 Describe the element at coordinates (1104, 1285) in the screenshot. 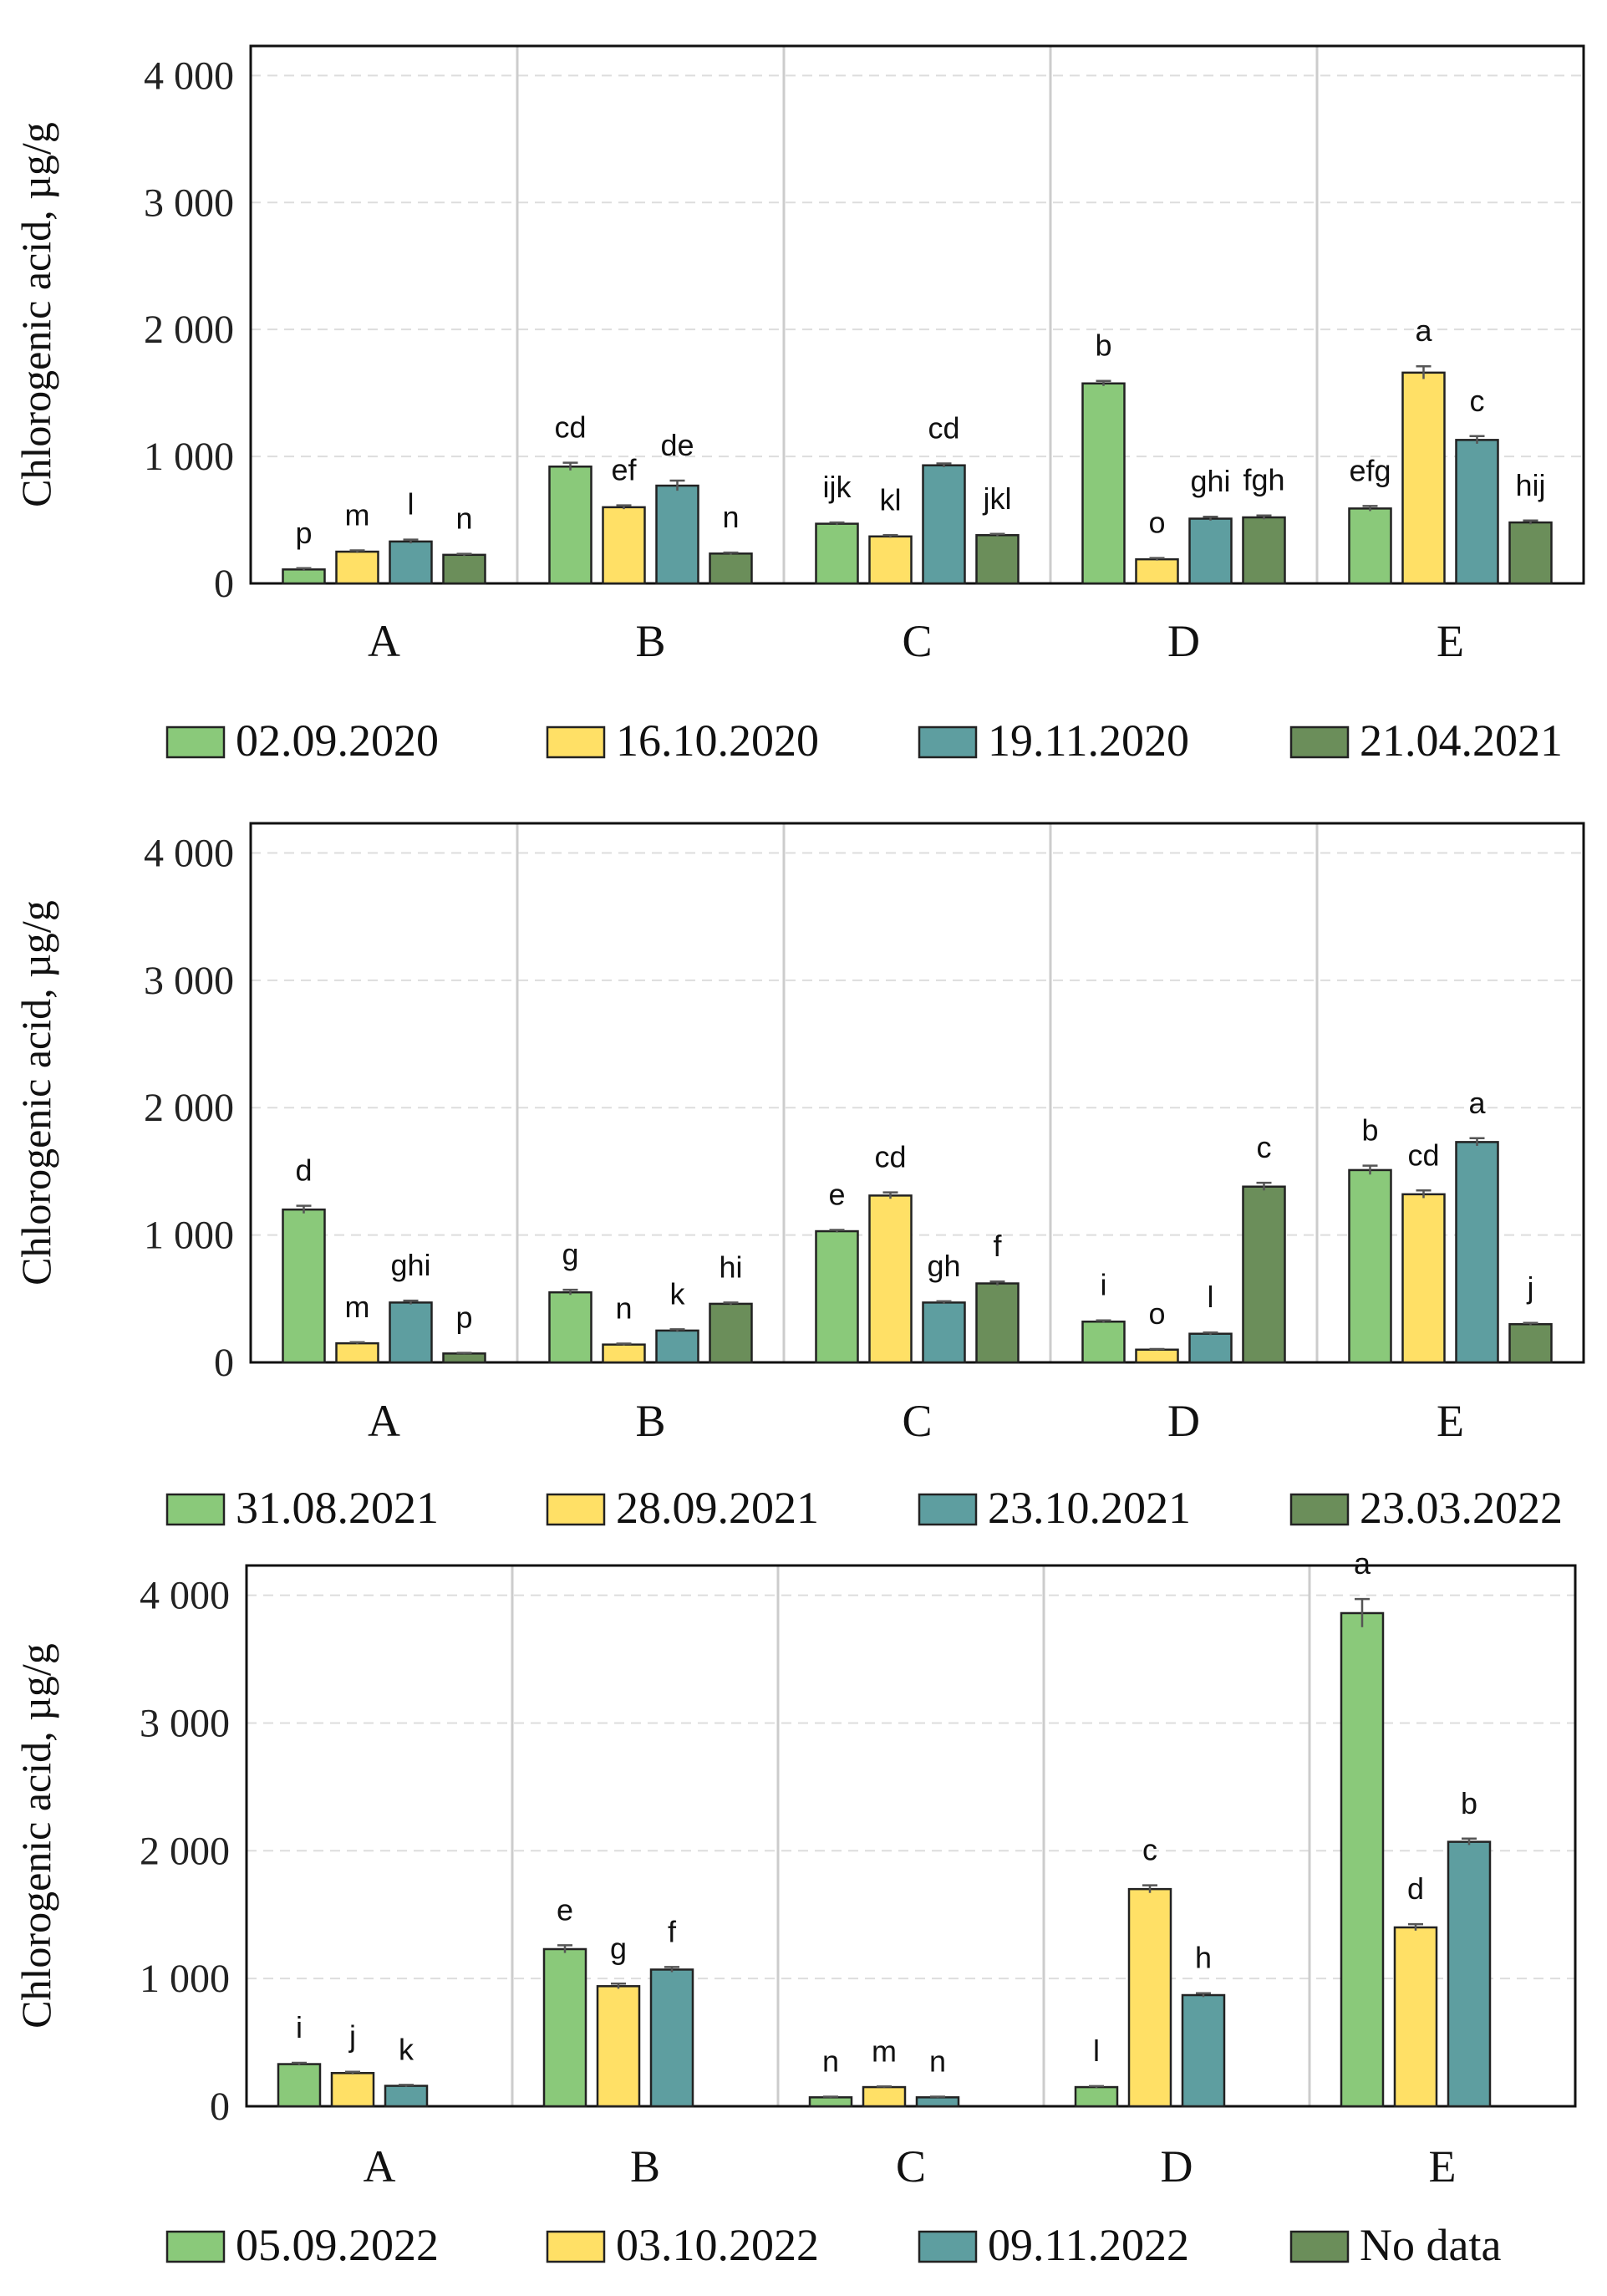

I see `significance-letter: i` at that location.